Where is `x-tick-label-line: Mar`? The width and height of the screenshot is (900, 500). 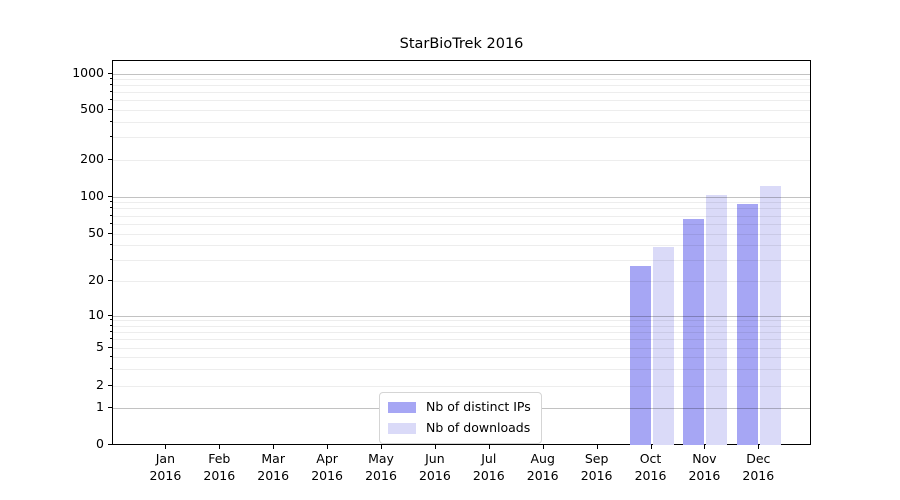 x-tick-label-line: Mar is located at coordinates (273, 458).